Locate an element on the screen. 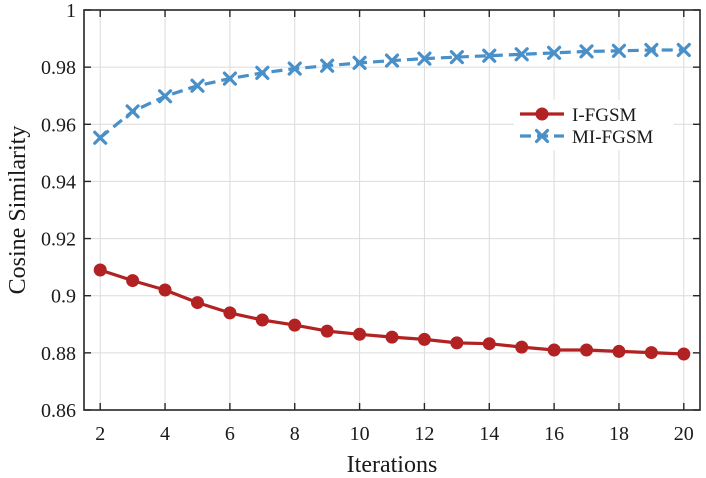  x-axis-label: Iterations is located at coordinates (392, 465).